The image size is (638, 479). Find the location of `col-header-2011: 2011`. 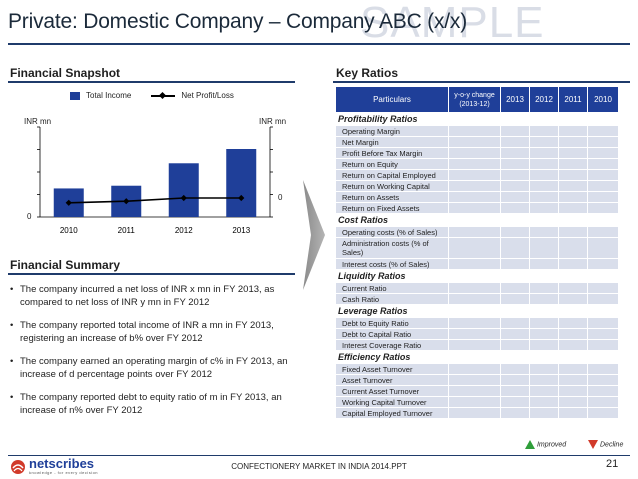

col-header-2011: 2011 is located at coordinates (573, 99).